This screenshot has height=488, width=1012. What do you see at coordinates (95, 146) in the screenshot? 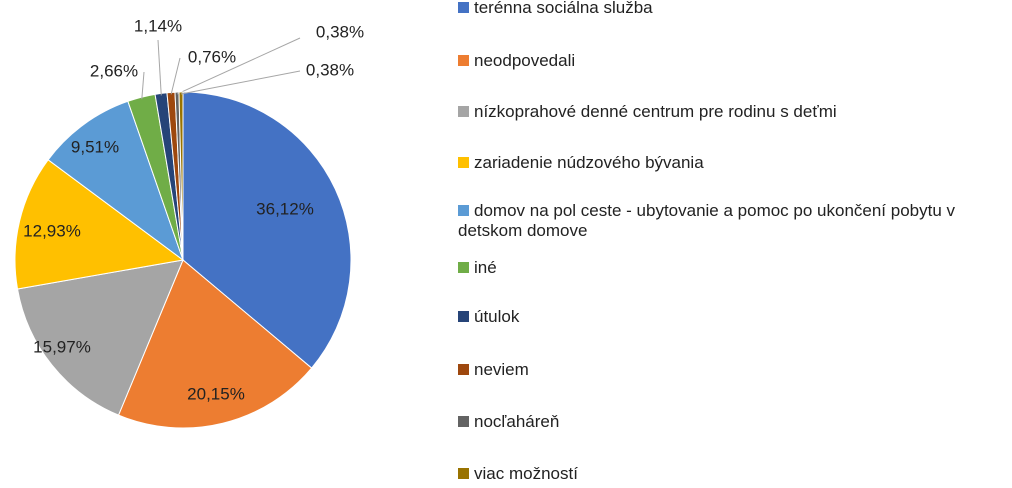
I see `data-label: 9,51%` at bounding box center [95, 146].